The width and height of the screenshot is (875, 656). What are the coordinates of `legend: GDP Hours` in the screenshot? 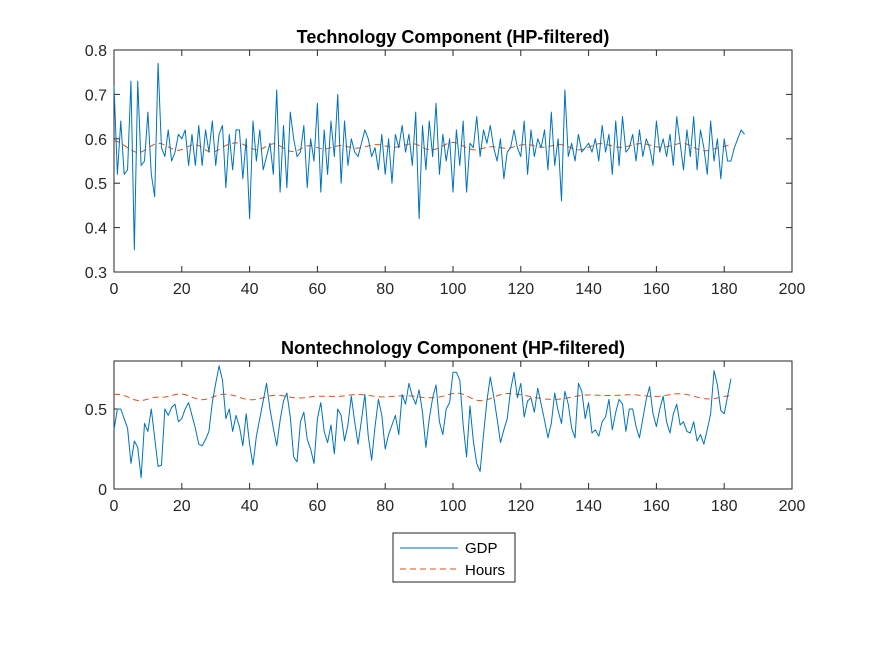 It's located at (454, 557).